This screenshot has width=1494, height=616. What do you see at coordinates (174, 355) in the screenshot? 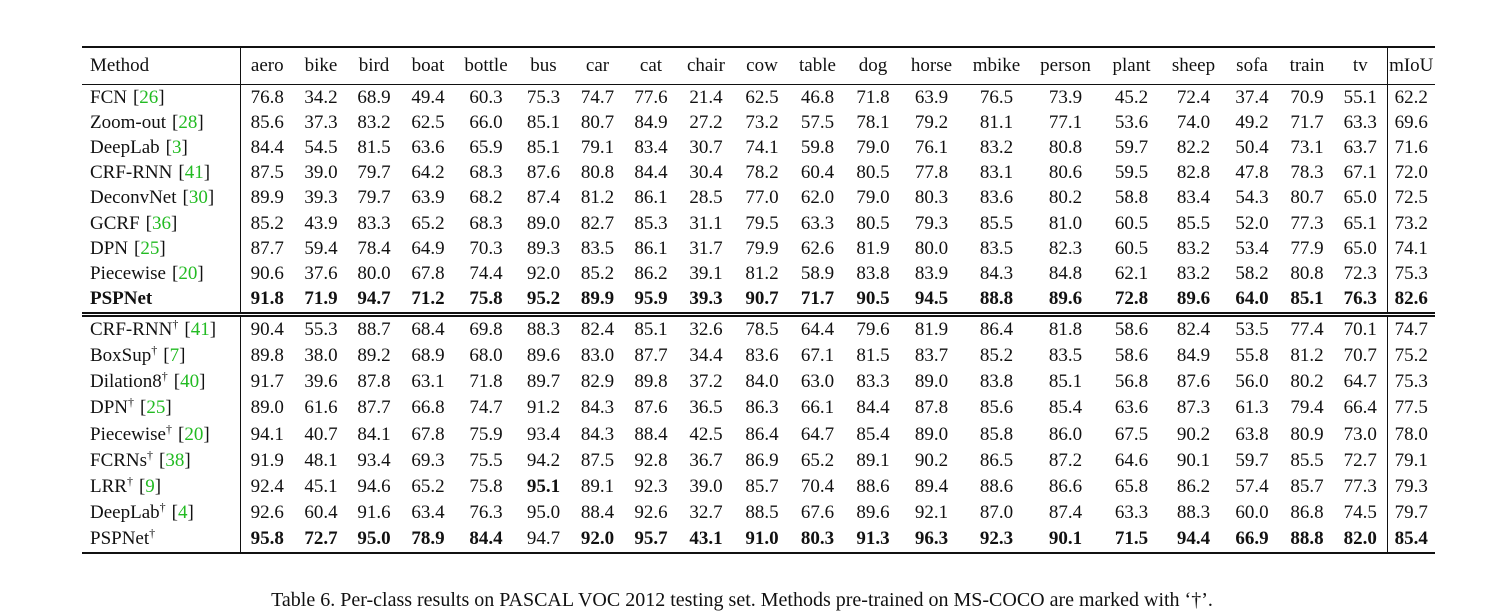
I see `citation: 7` at bounding box center [174, 355].